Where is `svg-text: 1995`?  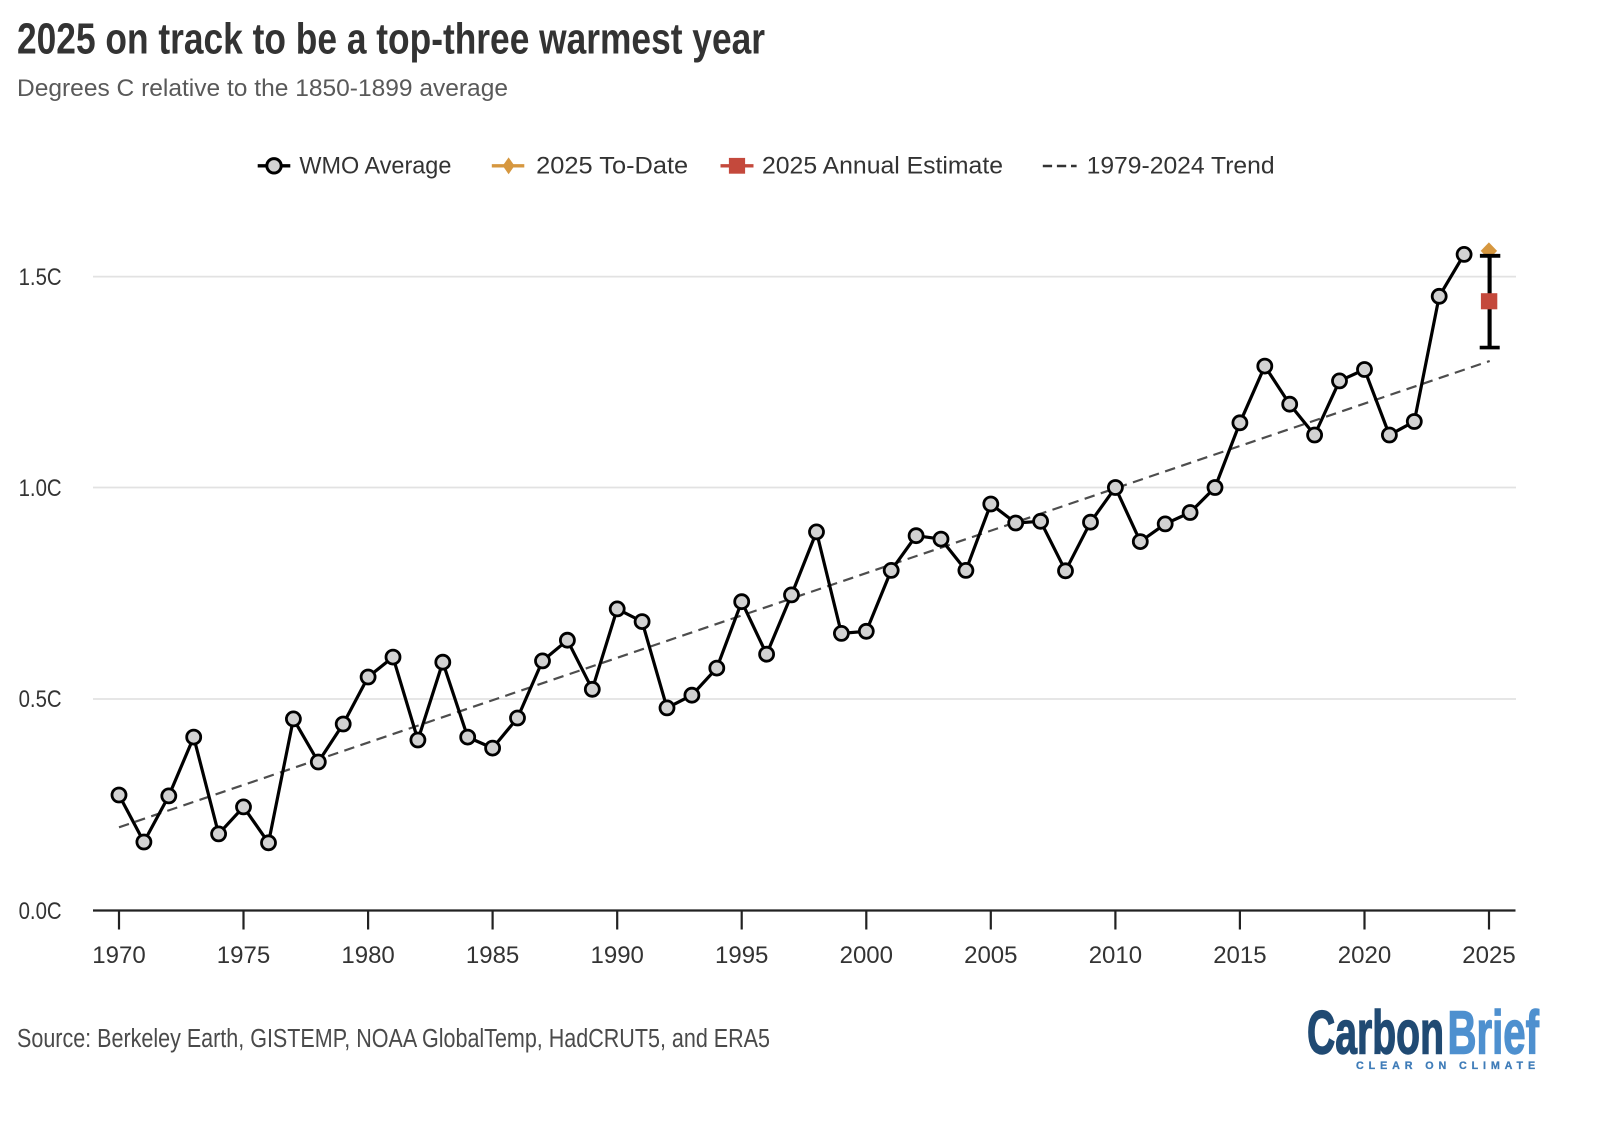
svg-text: 1995 is located at coordinates (741, 955).